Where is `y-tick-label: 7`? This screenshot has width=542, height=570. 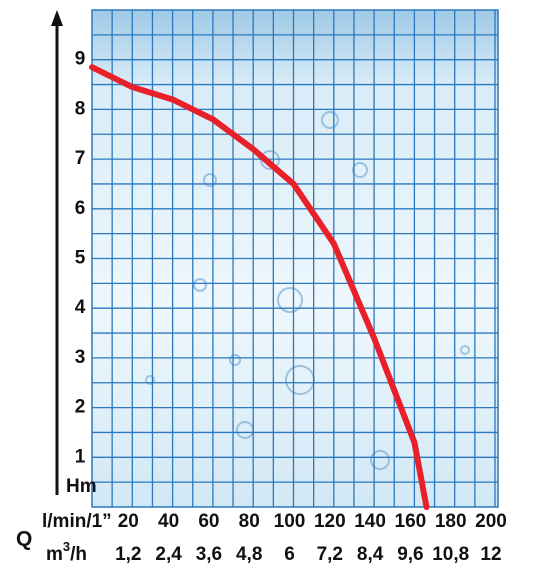 y-tick-label: 7 is located at coordinates (80, 158).